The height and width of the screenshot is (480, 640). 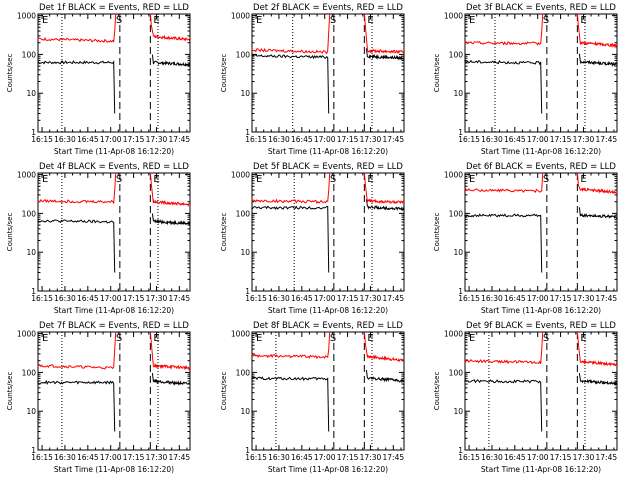 What do you see at coordinates (541, 167) in the screenshot?
I see `panel-title: Det 6f BLACK = Events, RED = LLD` at bounding box center [541, 167].